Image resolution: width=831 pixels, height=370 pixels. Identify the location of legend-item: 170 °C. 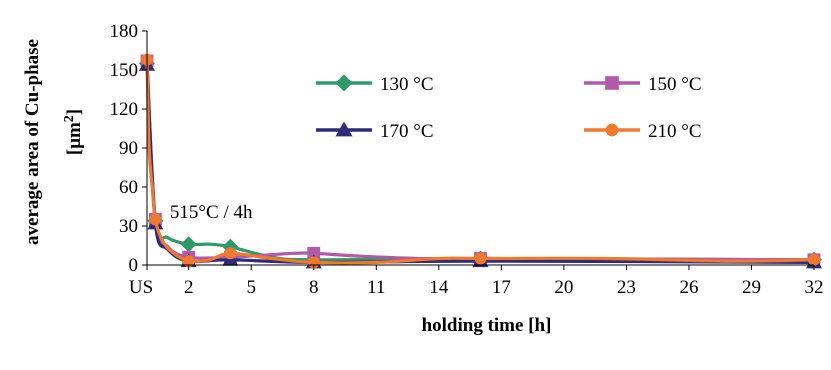
(375, 131).